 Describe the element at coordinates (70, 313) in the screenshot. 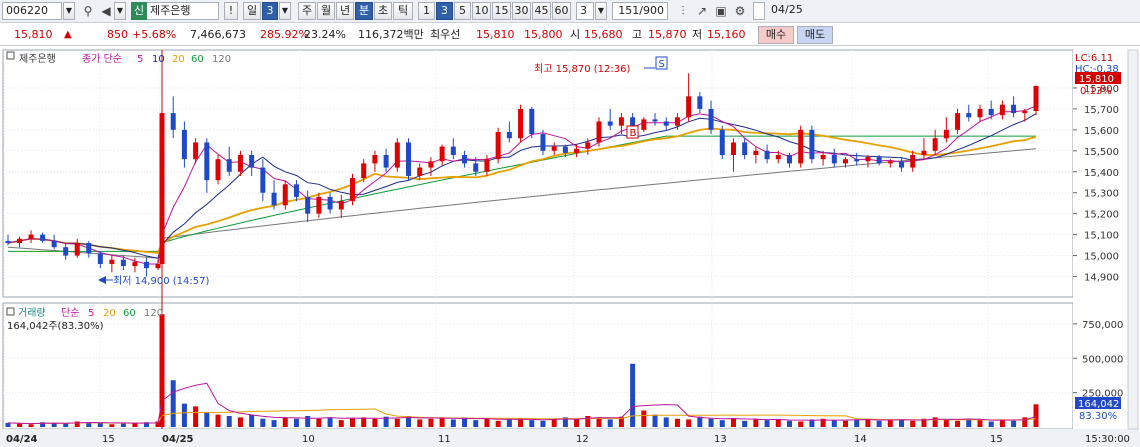

I see `volume-legend-ma-label: 단순` at that location.